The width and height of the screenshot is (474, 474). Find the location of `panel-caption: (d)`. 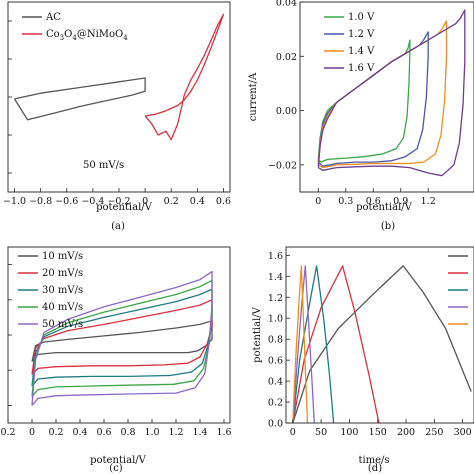

panel-caption: (d) is located at coordinates (375, 468).